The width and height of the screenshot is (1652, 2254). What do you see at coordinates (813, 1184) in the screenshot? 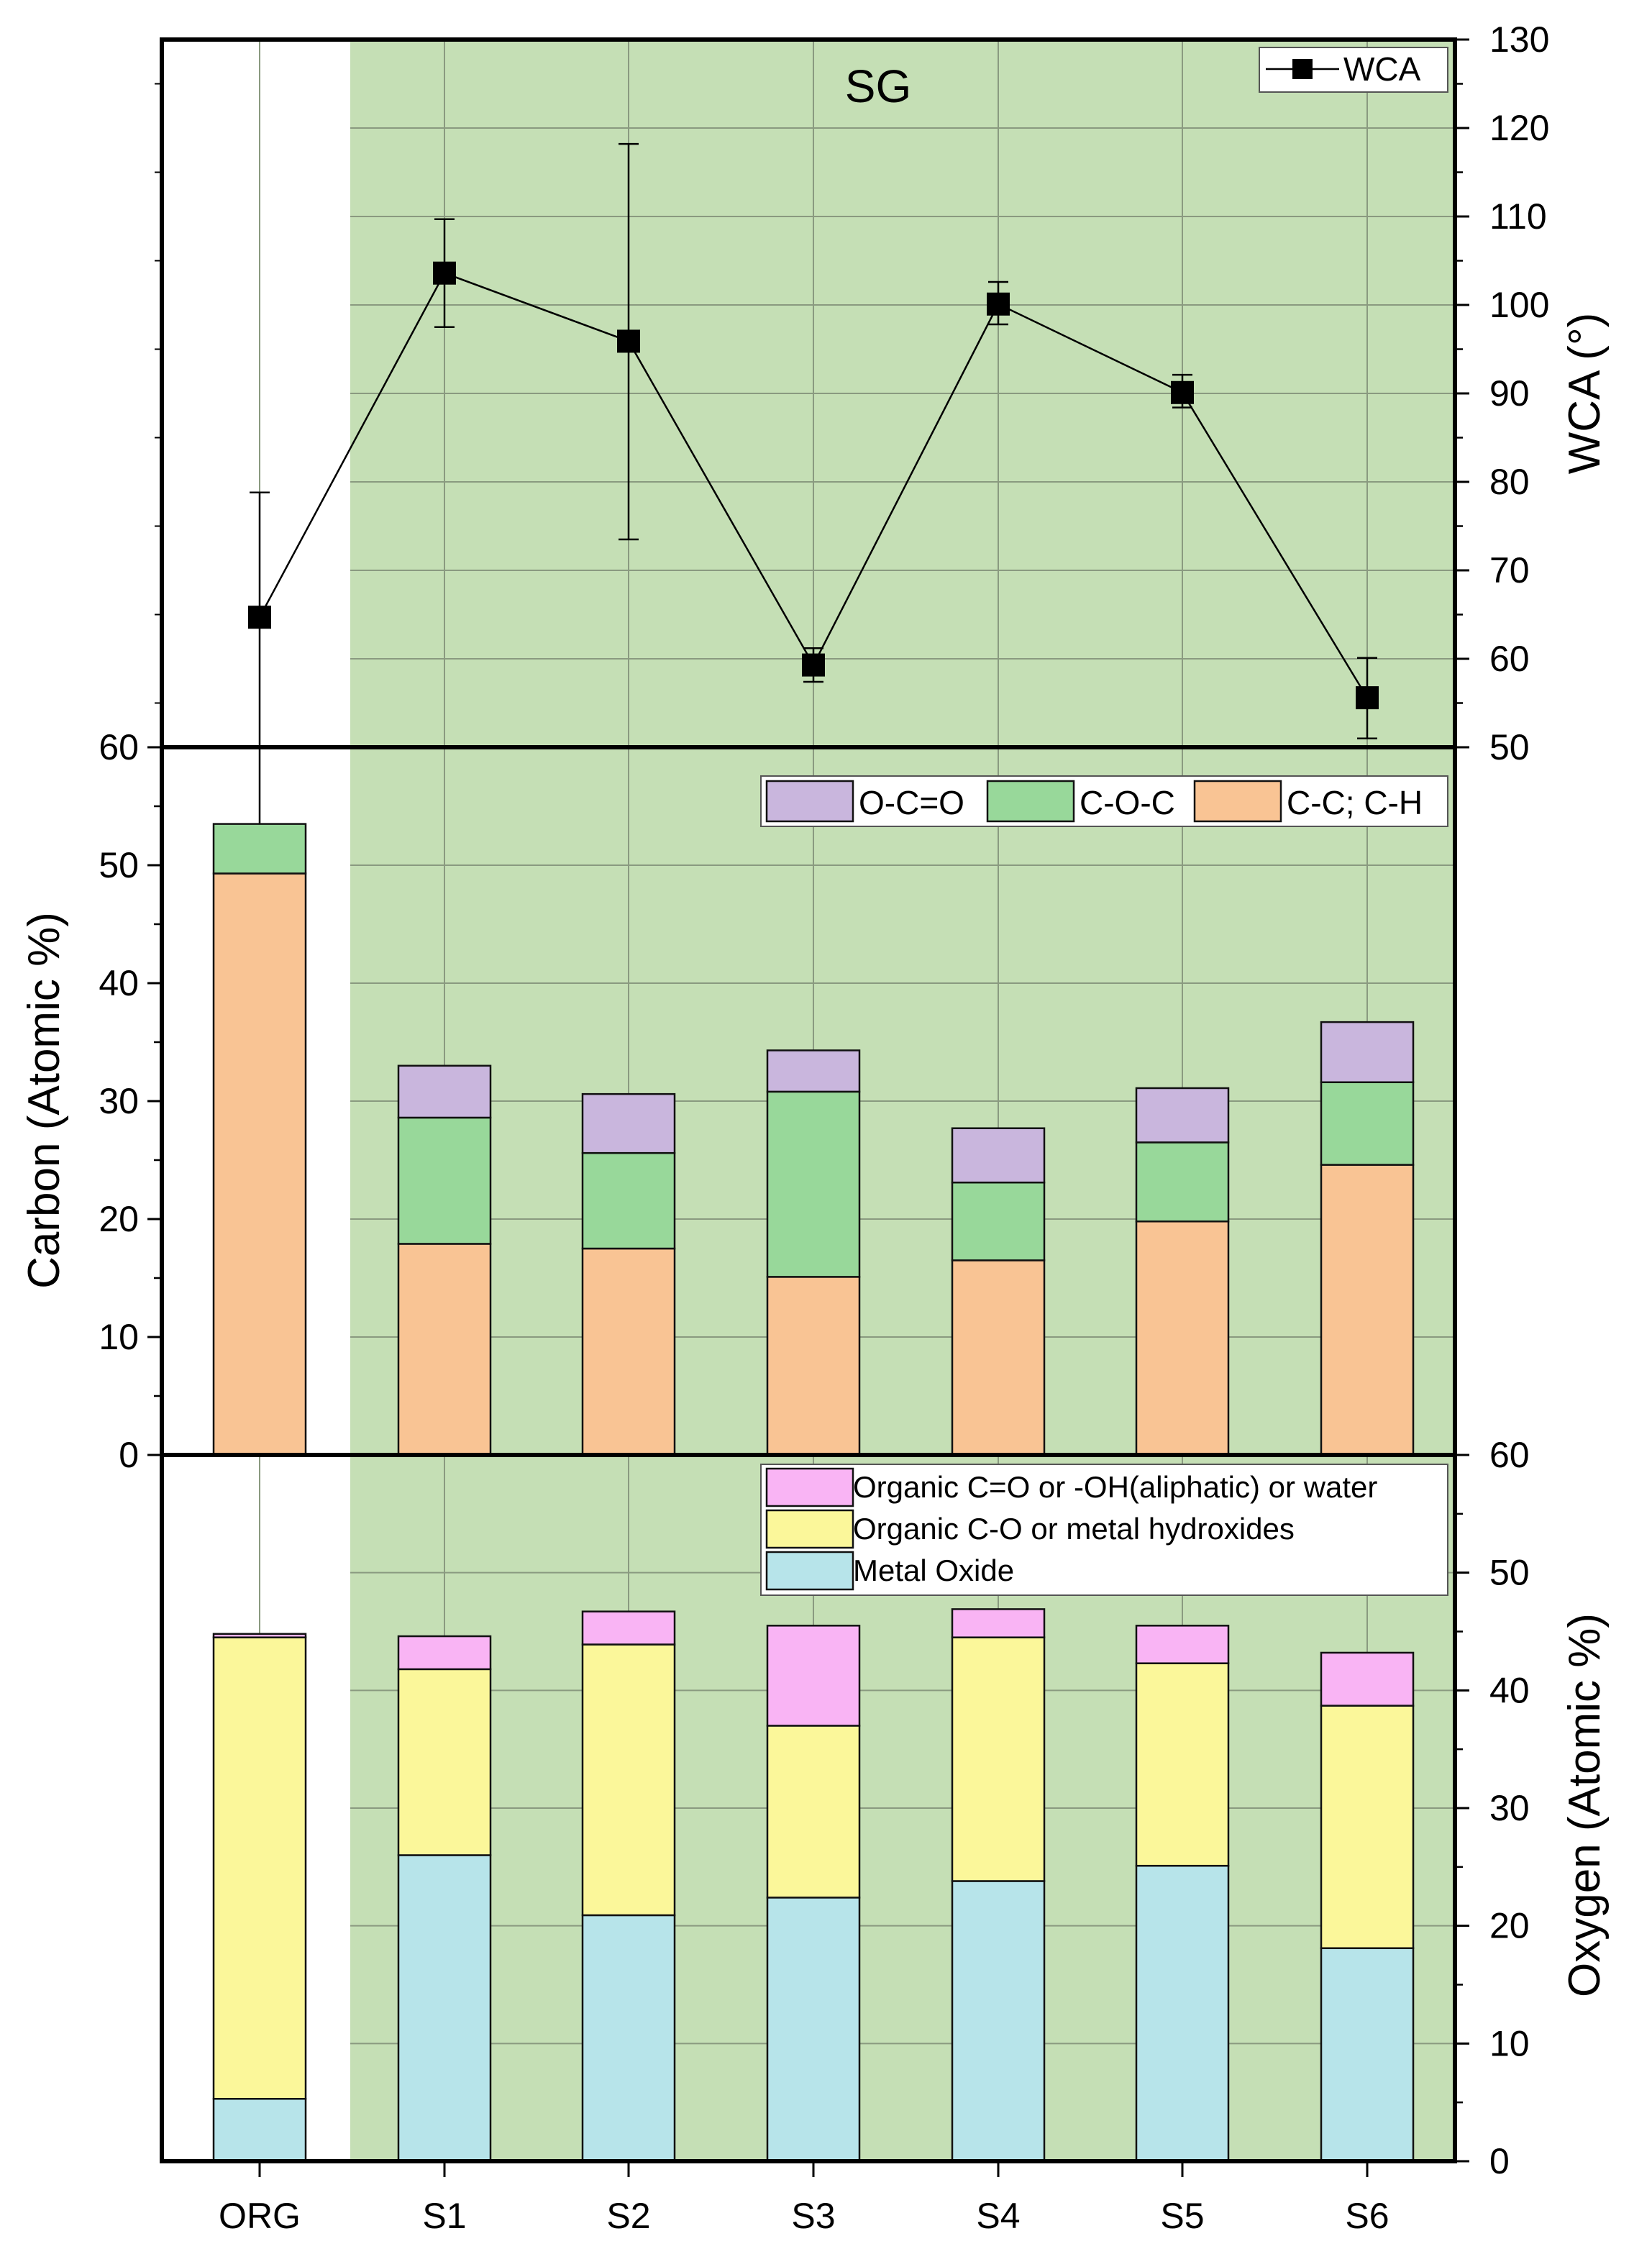
I see `bar-p2-S3-s1` at bounding box center [813, 1184].